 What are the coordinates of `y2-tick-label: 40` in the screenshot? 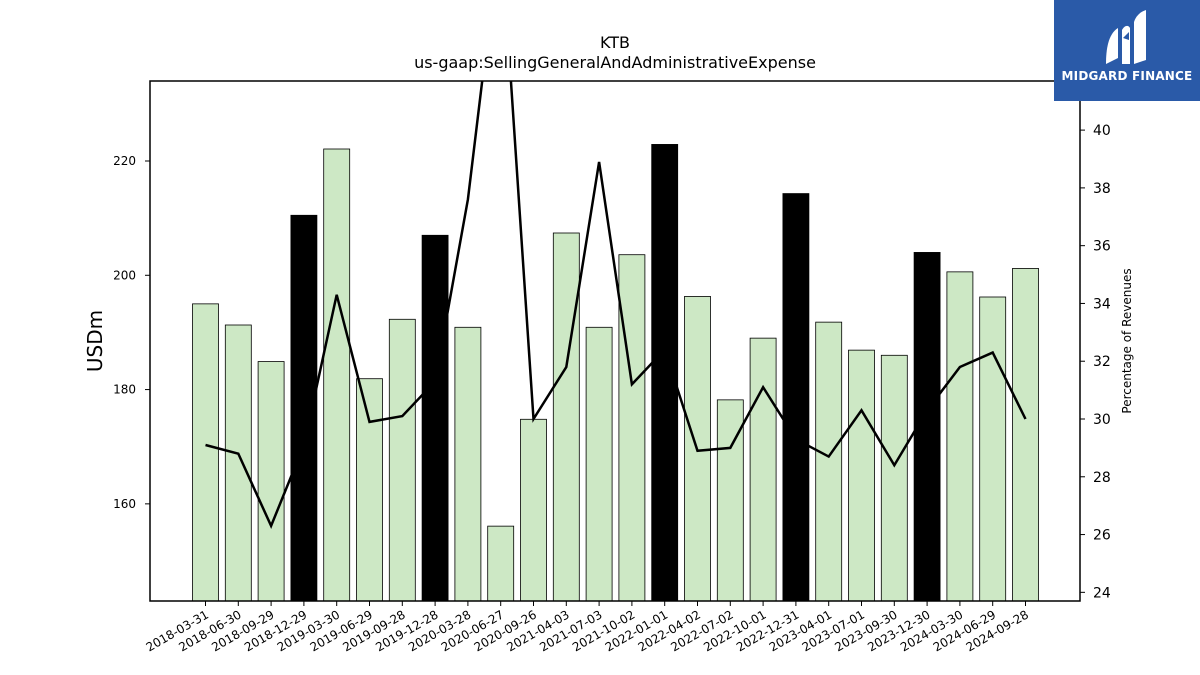 It's located at (1102, 131).